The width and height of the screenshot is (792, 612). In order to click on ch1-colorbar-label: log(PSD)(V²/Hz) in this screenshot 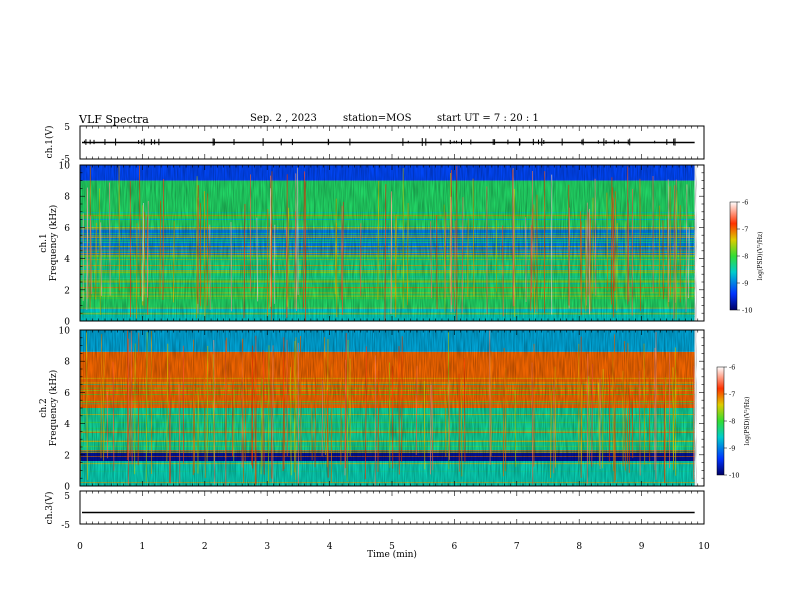, I will do `click(760, 256)`.